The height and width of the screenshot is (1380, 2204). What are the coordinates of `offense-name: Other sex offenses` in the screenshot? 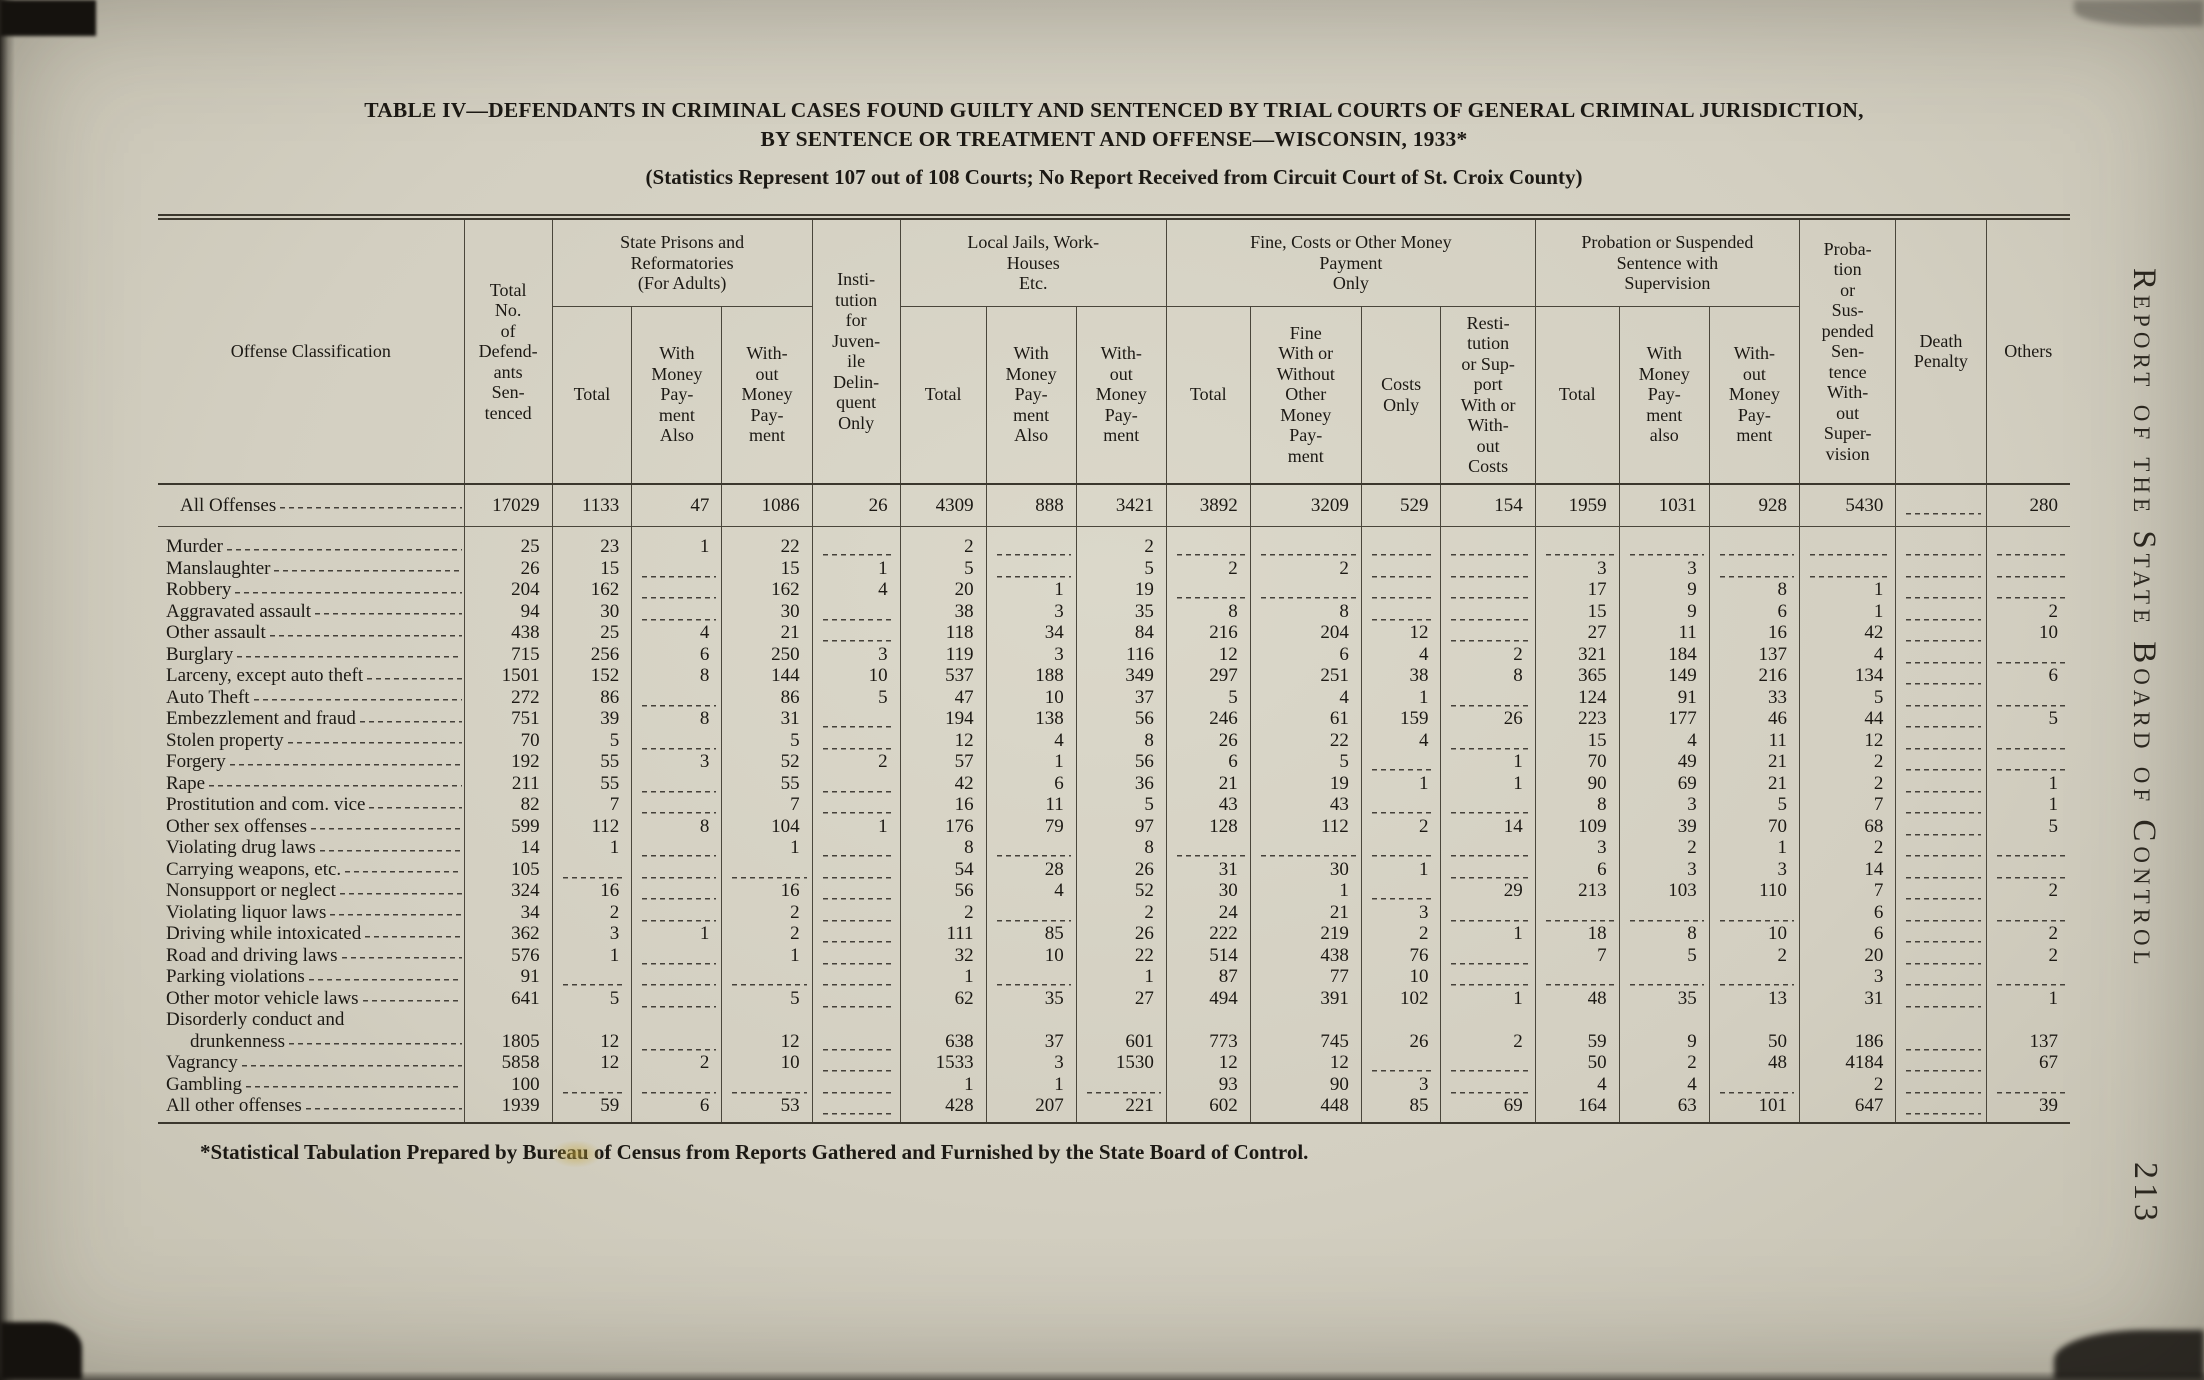 It's located at (311, 827).